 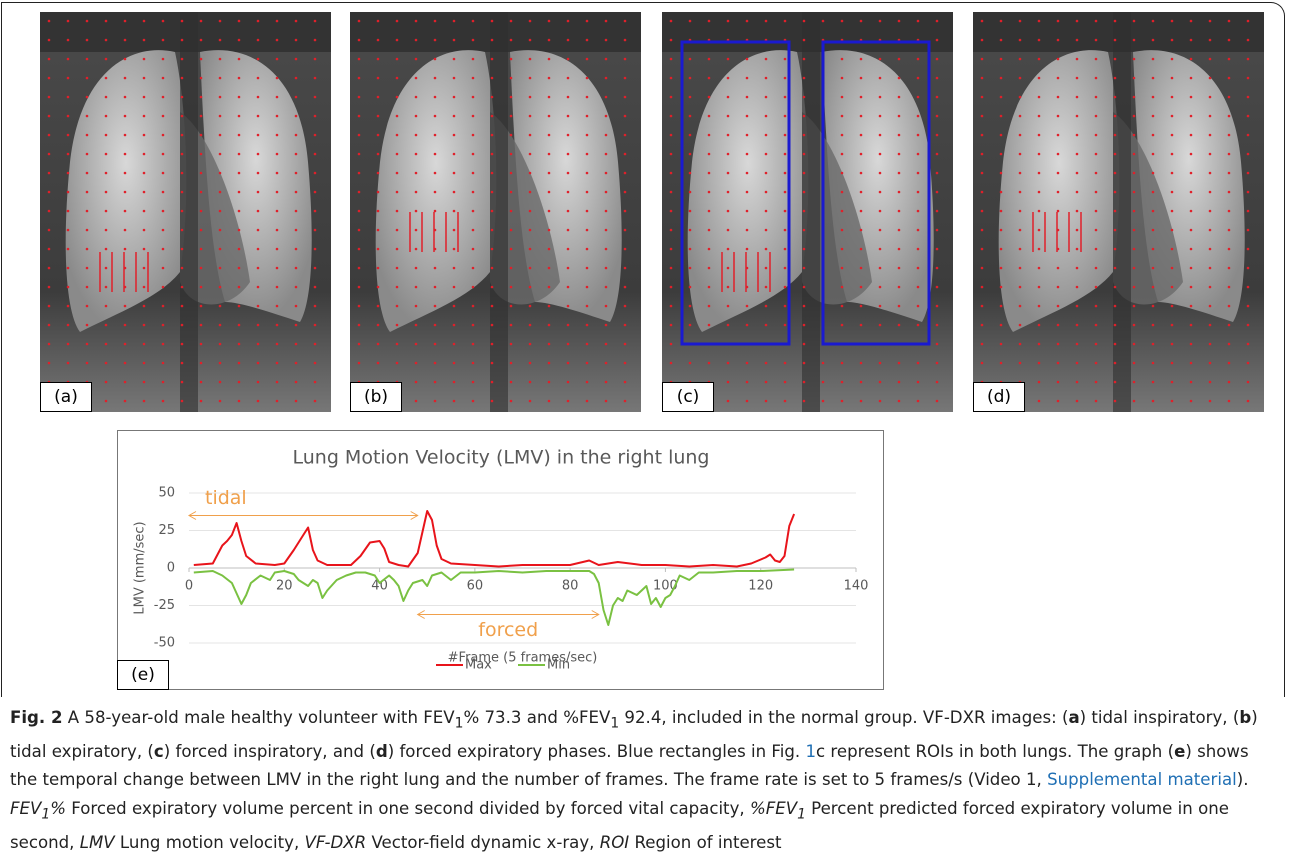 What do you see at coordinates (164, 605) in the screenshot?
I see `y-tick-label: -25` at bounding box center [164, 605].